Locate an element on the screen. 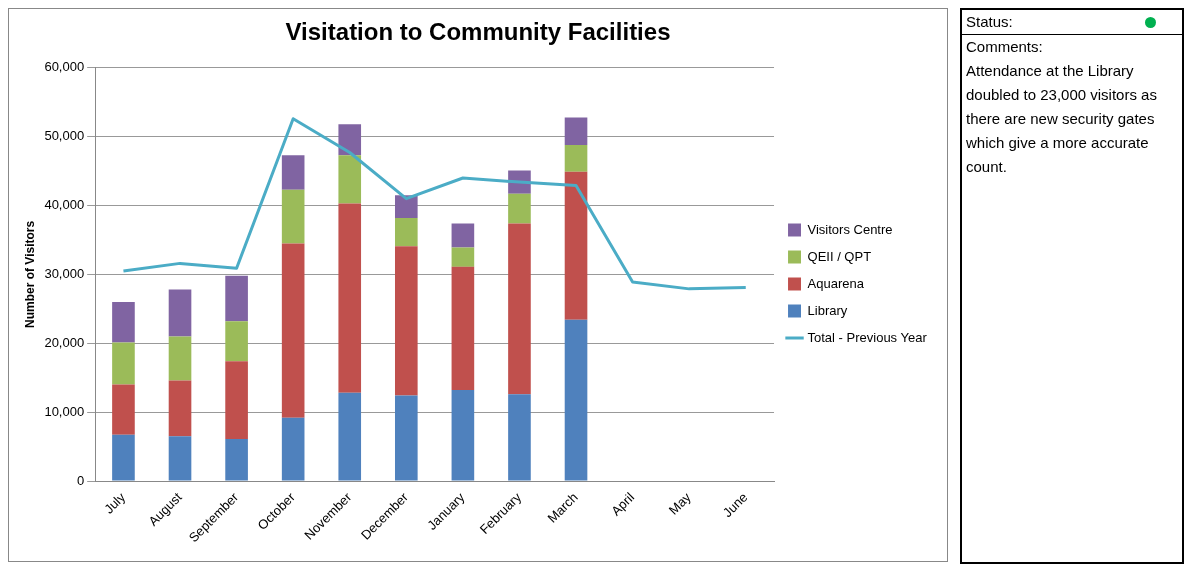 This screenshot has height=570, width=1192. x-tick-label: May is located at coordinates (680, 503).